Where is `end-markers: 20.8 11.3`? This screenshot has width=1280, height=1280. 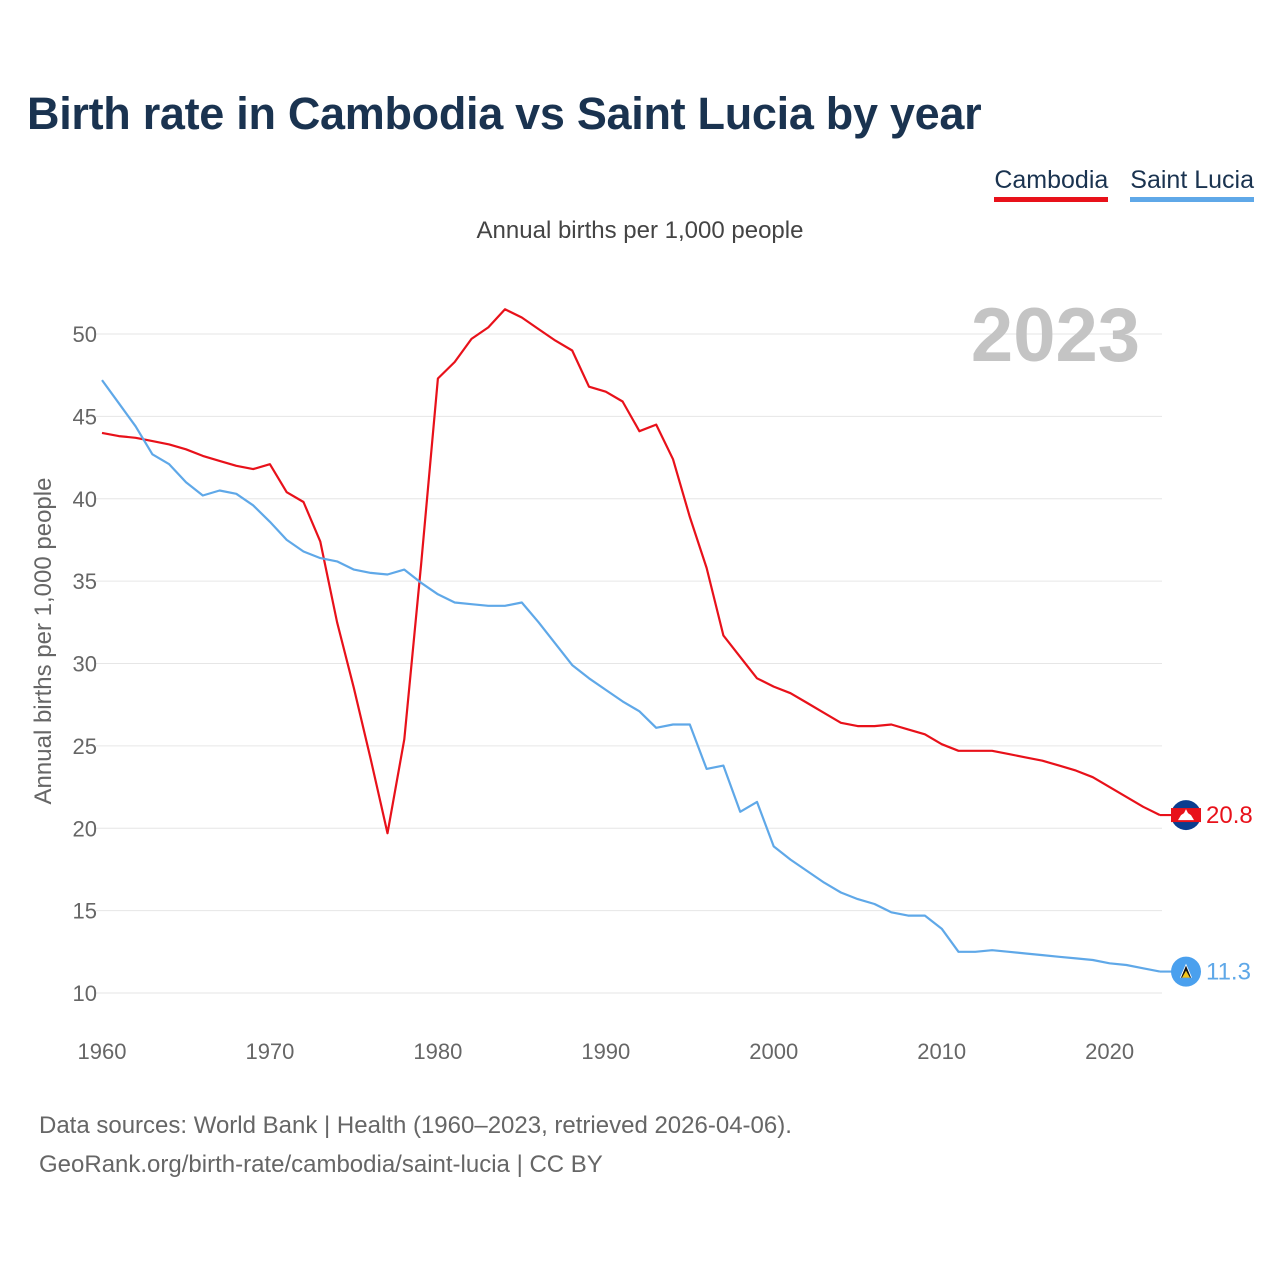 end-markers: 20.8 11.3 is located at coordinates (1206, 893).